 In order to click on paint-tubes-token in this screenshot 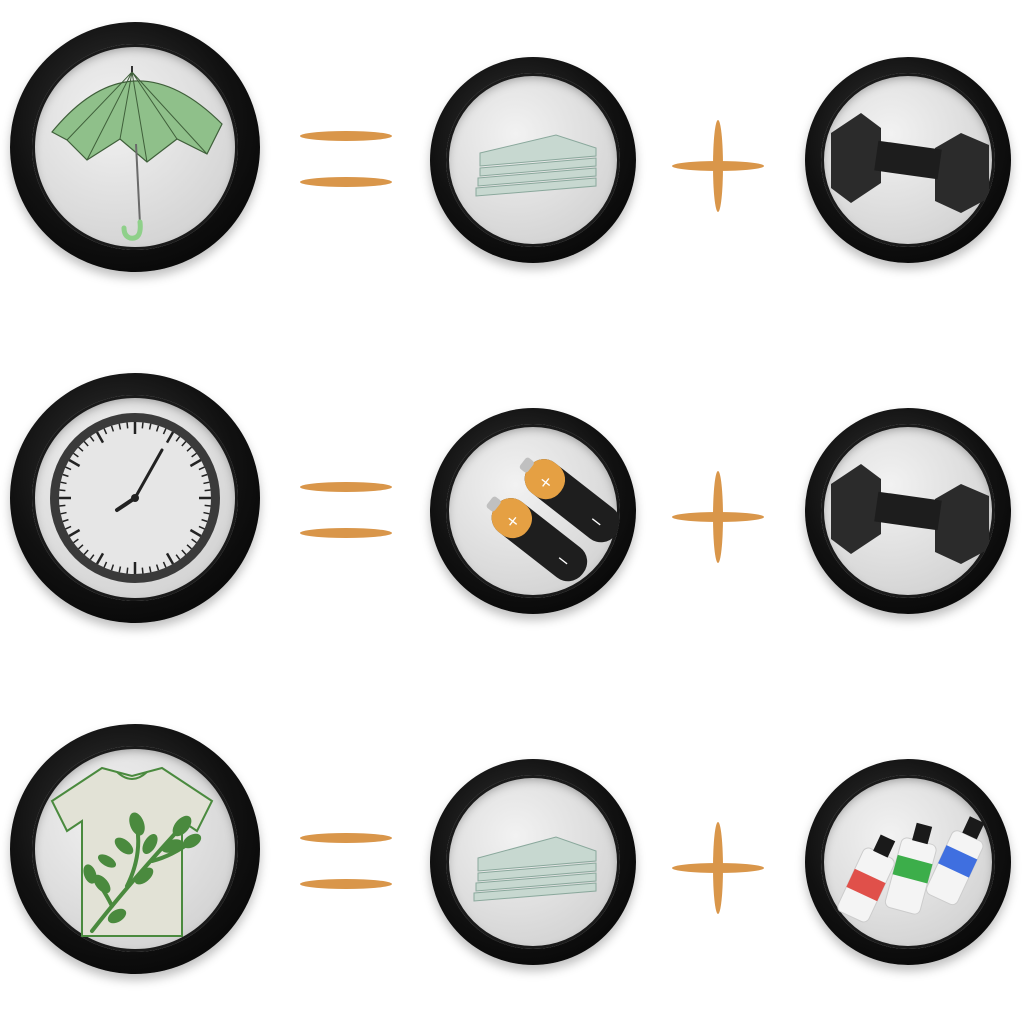, I will do `click(908, 862)`.